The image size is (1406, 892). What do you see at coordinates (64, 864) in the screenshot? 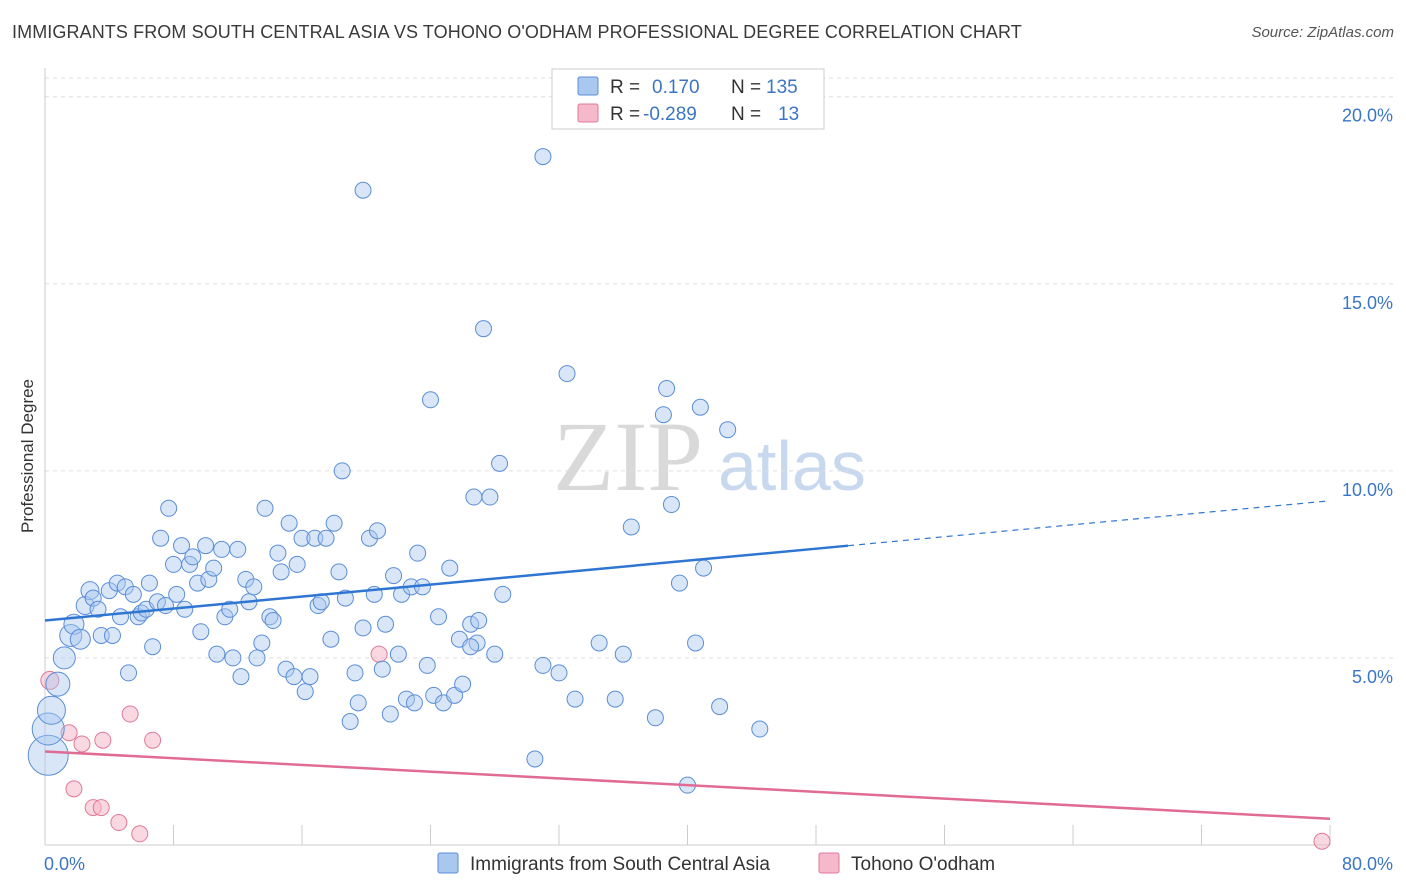
I see `x-tick-label: 0.0%` at bounding box center [64, 864].